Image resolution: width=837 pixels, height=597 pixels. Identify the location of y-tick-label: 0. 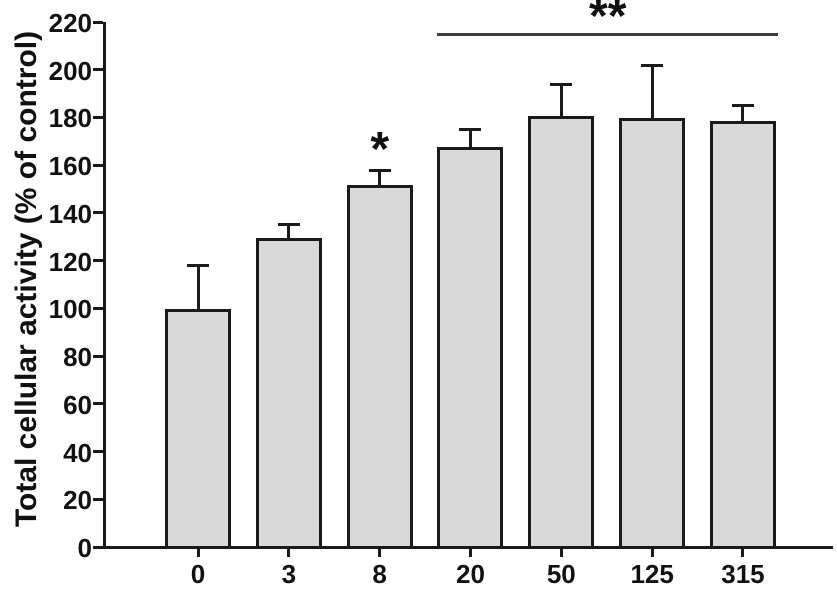
(84, 548).